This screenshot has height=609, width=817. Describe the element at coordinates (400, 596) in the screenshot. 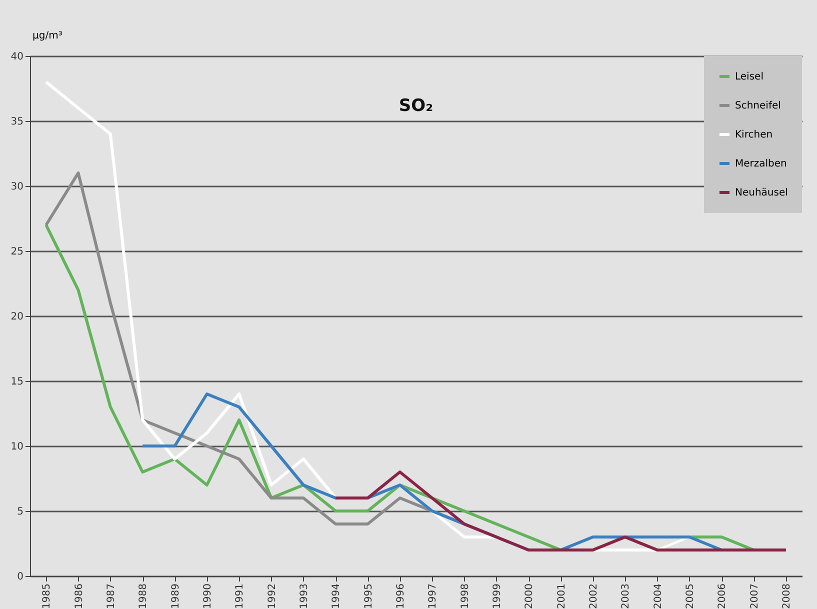

I see `x-tick-label: 1996` at that location.